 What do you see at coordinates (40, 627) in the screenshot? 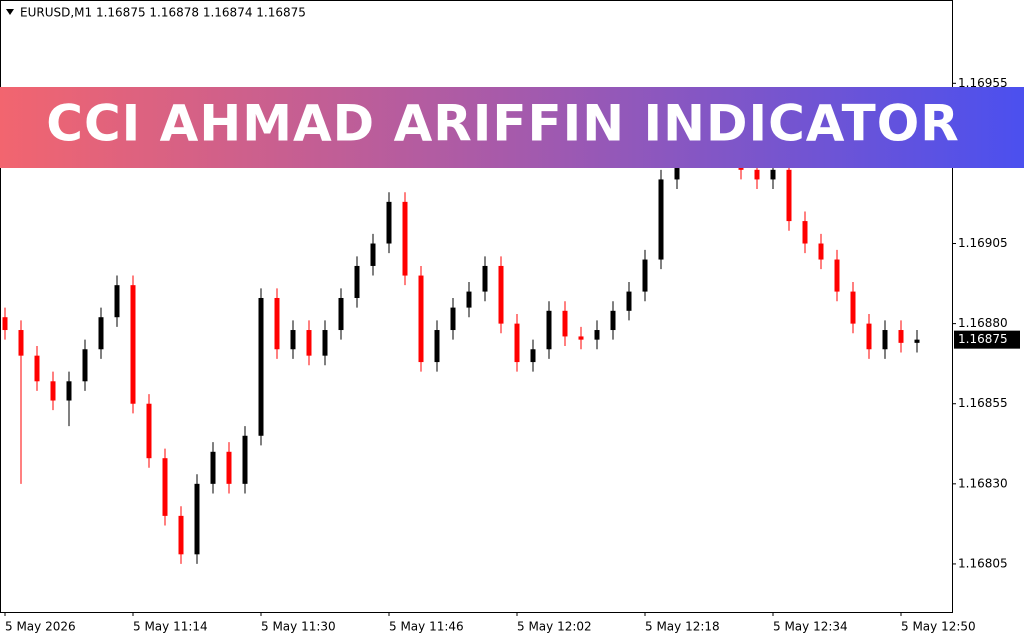
I see `x-tick-label: 5 May 2026` at bounding box center [40, 627].